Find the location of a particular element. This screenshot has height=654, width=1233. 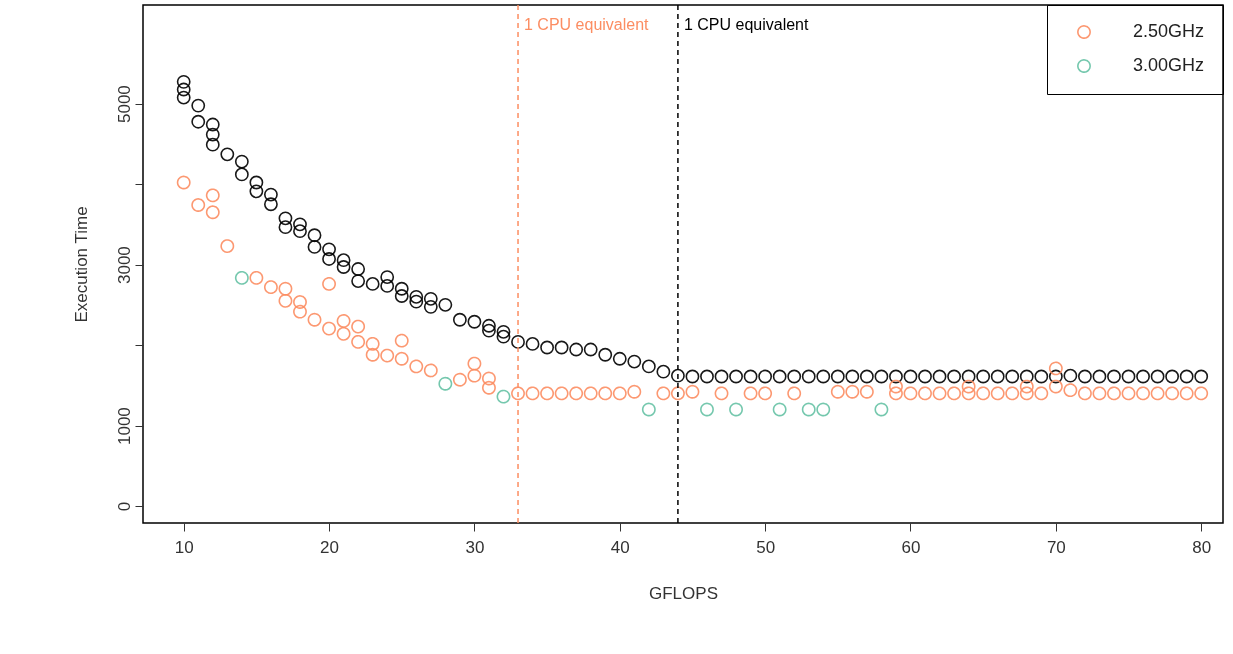

x-tick-label: 80 is located at coordinates (1202, 547).